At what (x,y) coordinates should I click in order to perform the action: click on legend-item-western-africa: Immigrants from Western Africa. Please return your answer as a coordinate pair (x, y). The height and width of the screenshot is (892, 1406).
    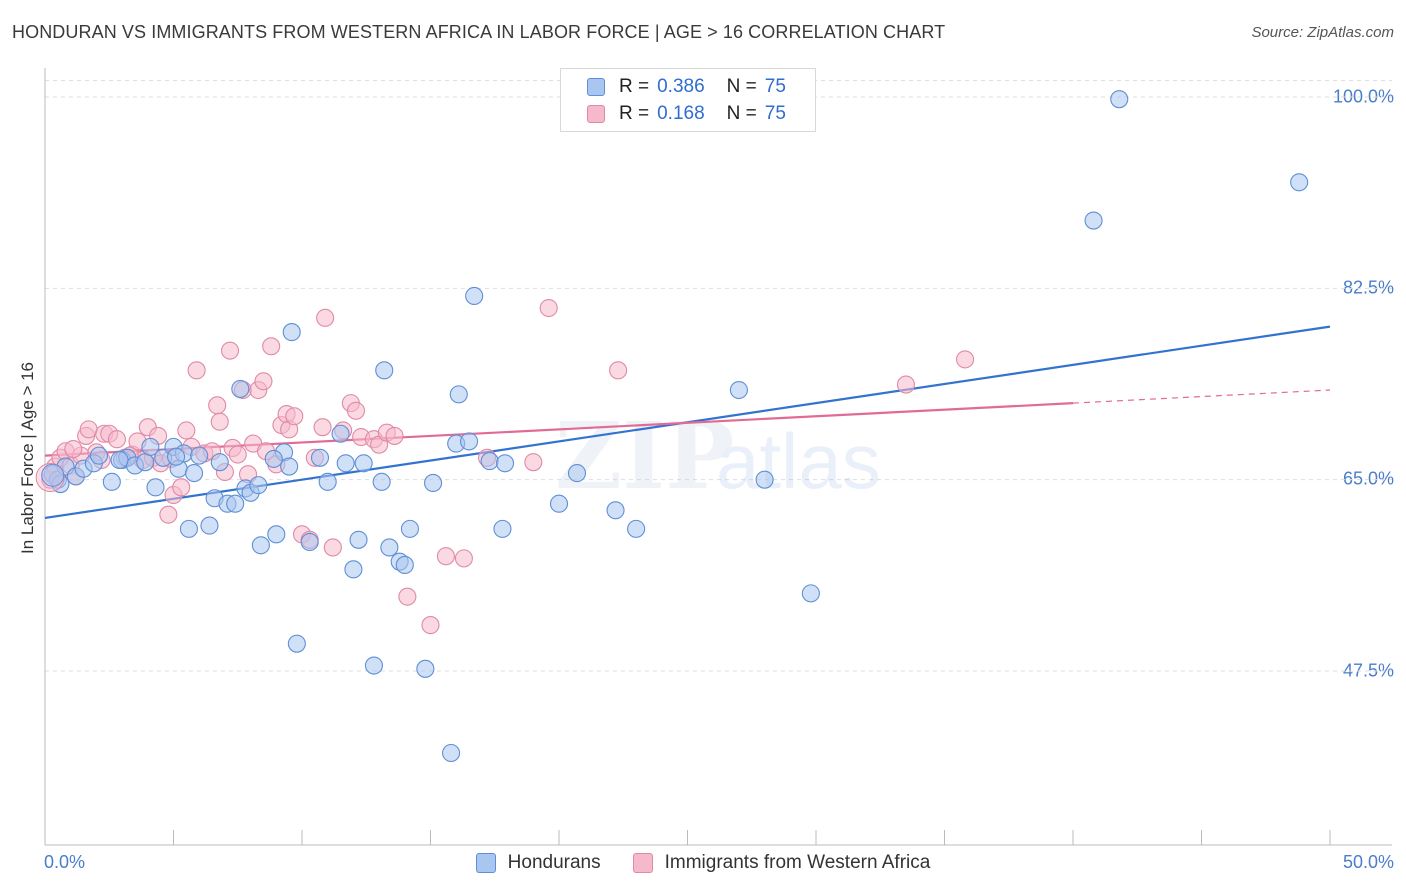
    Looking at the image, I should click on (781, 863).